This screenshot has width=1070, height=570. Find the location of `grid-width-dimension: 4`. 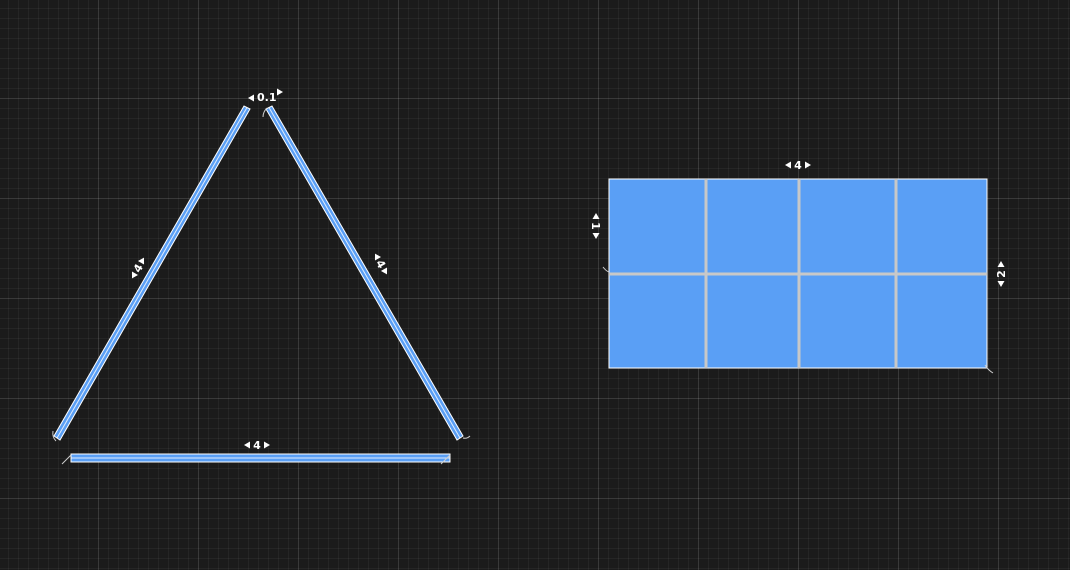

grid-width-dimension: 4 is located at coordinates (798, 165).